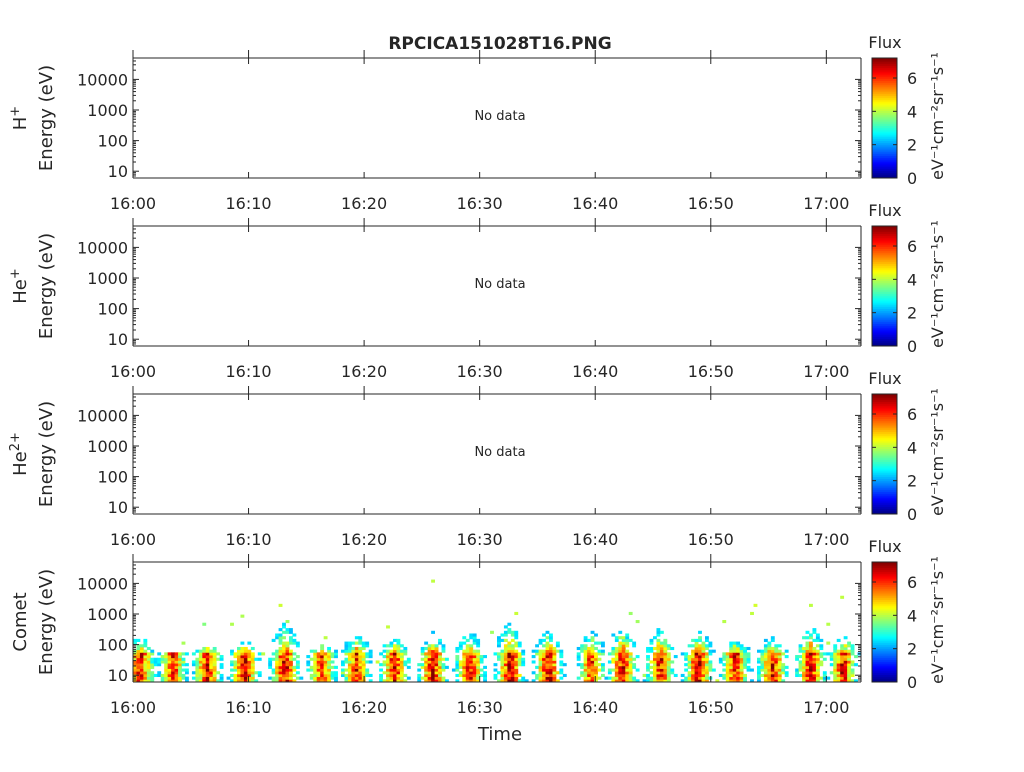 This screenshot has height=772, width=1024. What do you see at coordinates (480, 203) in the screenshot?
I see `x-tick-label: 16:30` at bounding box center [480, 203].